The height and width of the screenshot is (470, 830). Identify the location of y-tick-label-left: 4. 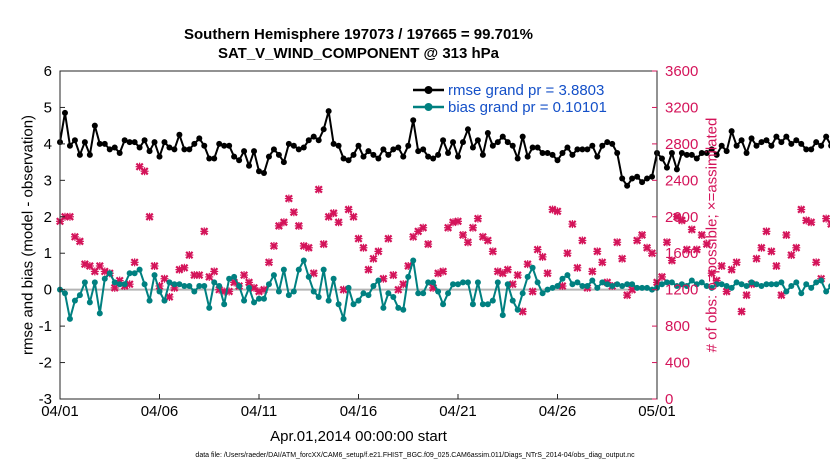
(48, 144).